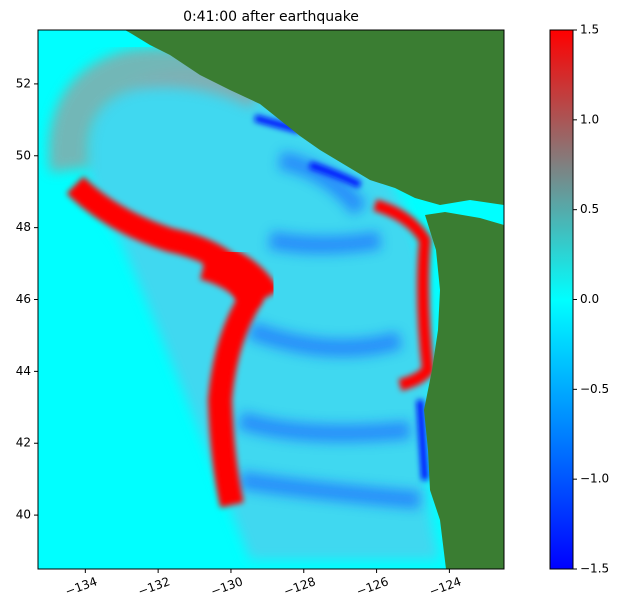 The height and width of the screenshot is (615, 630). Describe the element at coordinates (23, 443) in the screenshot. I see `y-tick-label: 42` at that location.